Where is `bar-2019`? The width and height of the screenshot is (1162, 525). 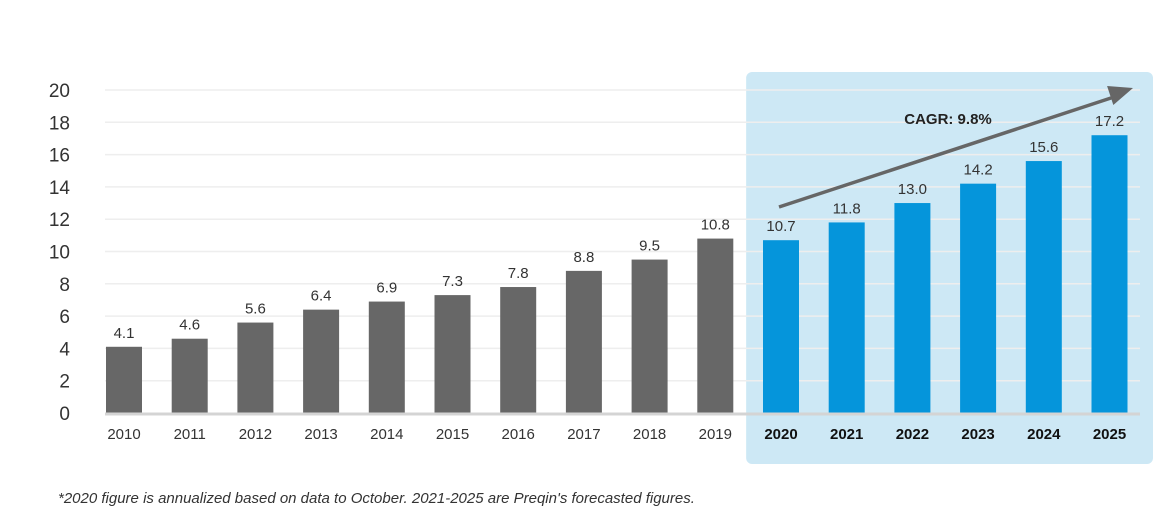
bar-2019 is located at coordinates (715, 325).